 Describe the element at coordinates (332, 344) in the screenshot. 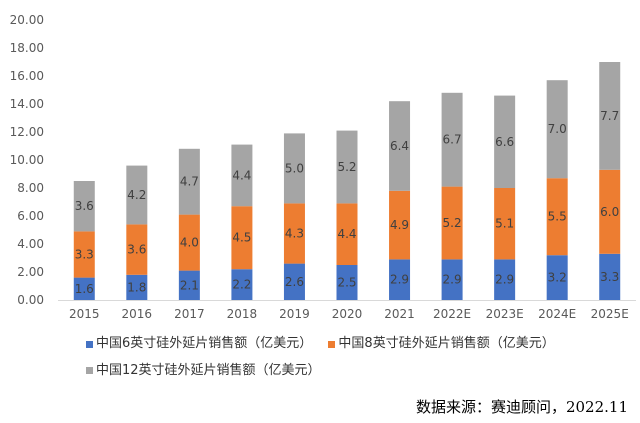

I see `legend-swatch-8inch` at that location.